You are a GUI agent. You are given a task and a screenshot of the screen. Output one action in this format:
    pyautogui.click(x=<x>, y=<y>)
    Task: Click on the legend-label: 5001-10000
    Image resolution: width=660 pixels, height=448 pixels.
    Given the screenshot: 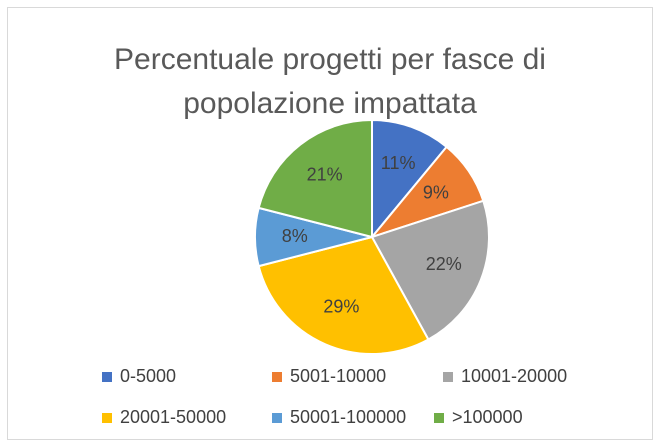 What is the action you would take?
    pyautogui.click(x=338, y=376)
    